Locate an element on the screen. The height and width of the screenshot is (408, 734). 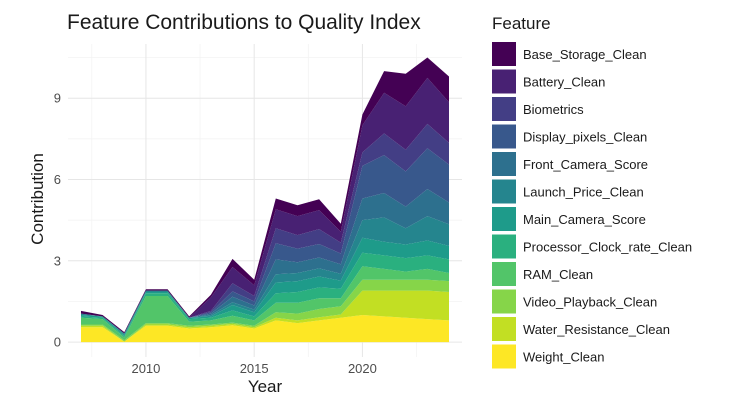
y-tick-label: 9 is located at coordinates (57, 98).